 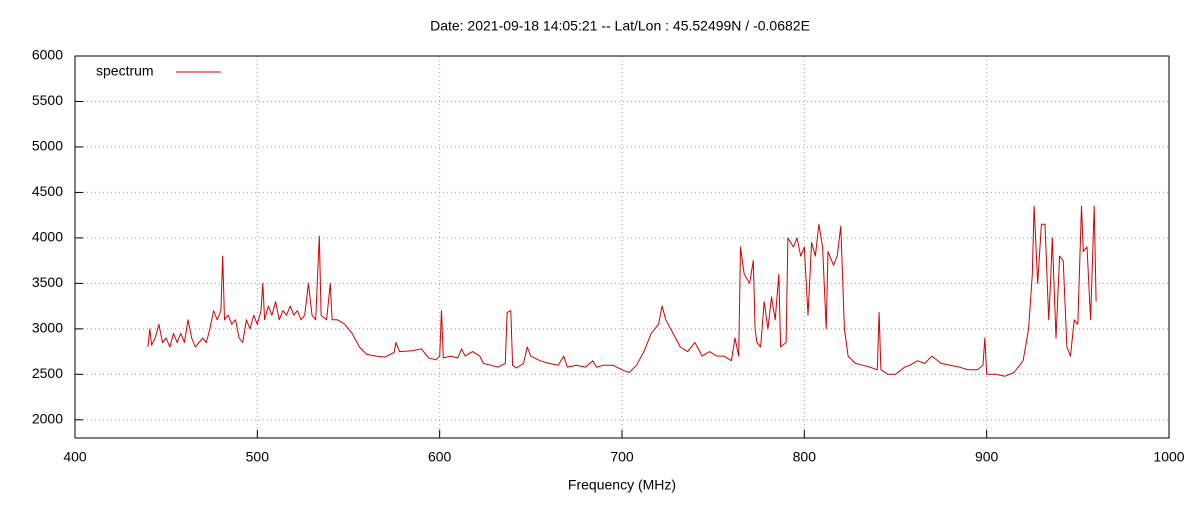 I want to click on x-tick-label: 900, so click(x=987, y=457).